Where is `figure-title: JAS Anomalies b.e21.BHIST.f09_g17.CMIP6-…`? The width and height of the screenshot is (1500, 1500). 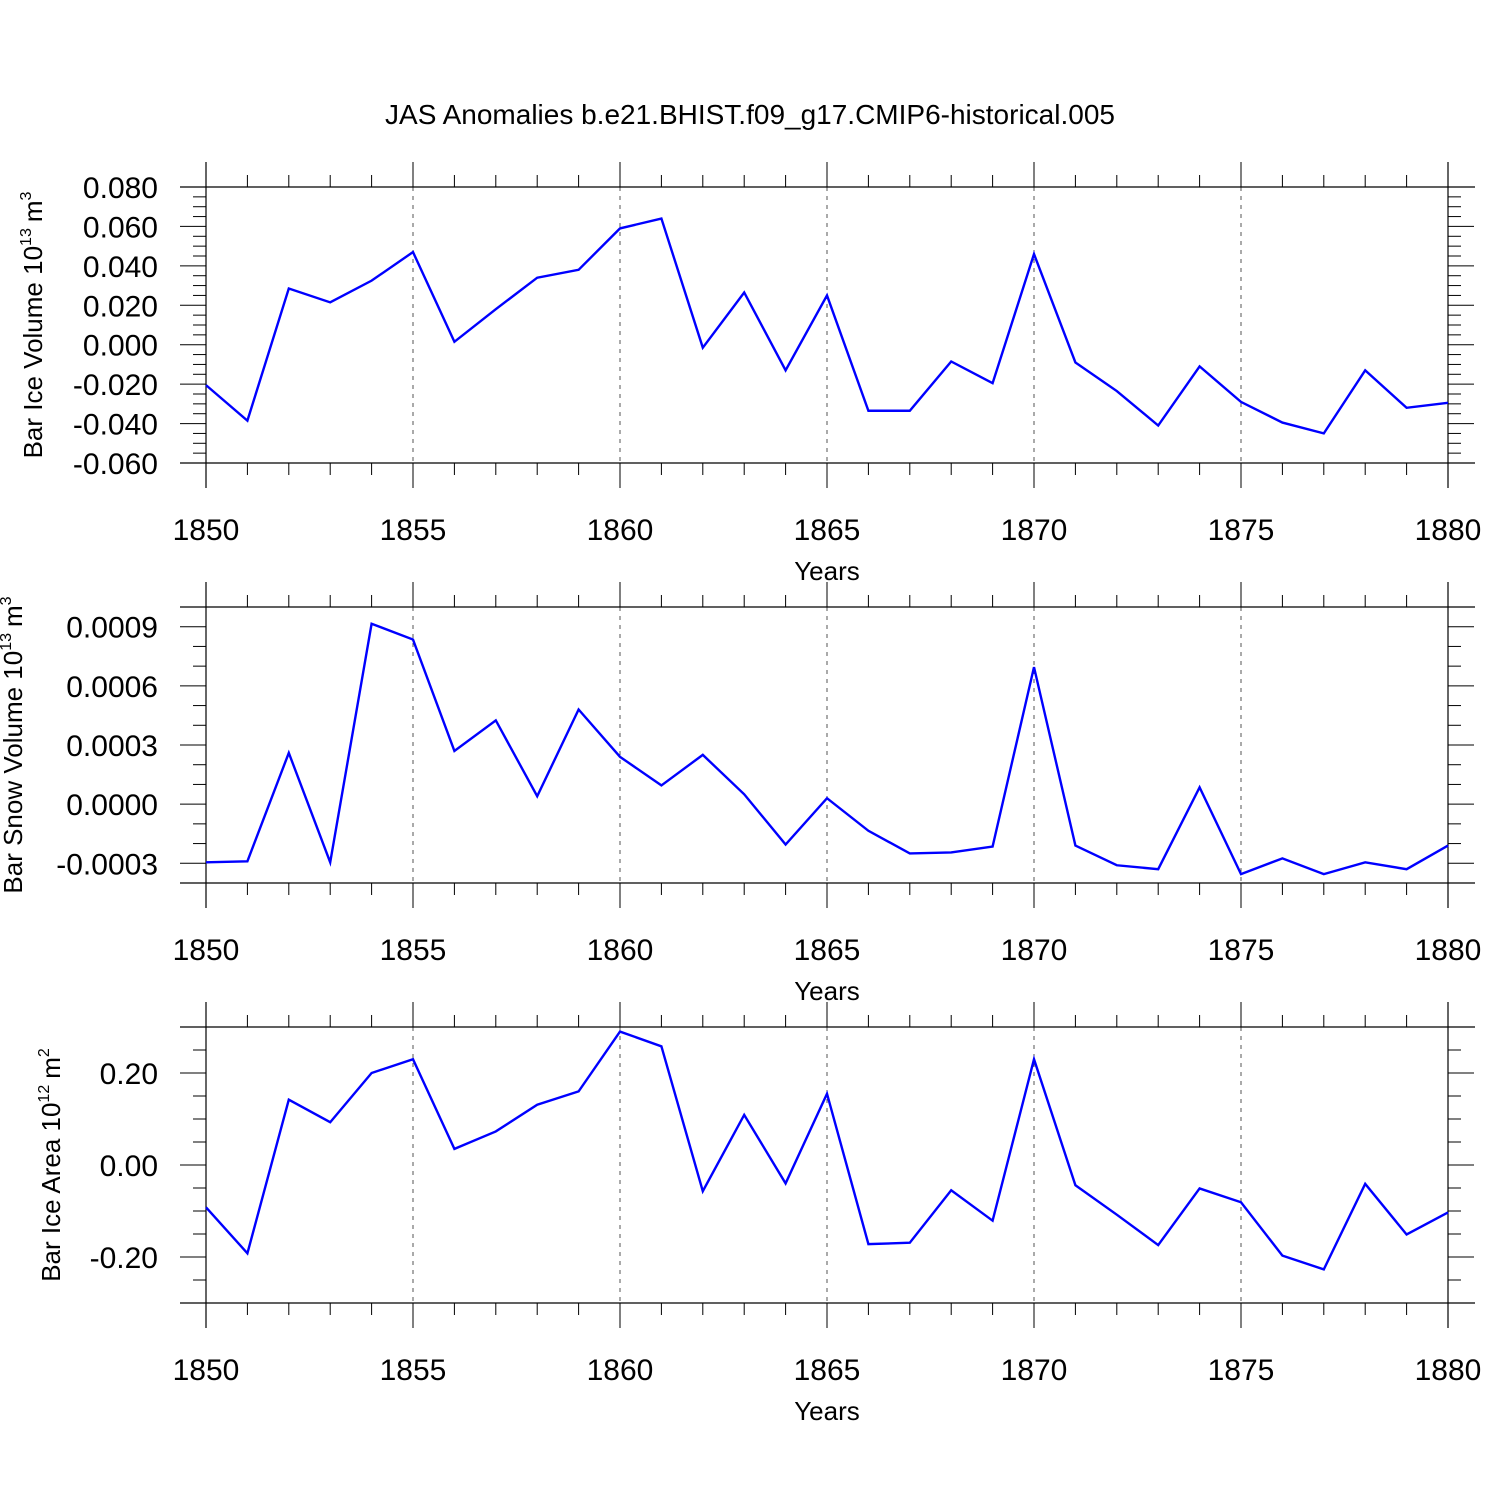
figure-title: JAS Anomalies b.e21.BHIST.f09_g17.CMIP6-… is located at coordinates (750, 114).